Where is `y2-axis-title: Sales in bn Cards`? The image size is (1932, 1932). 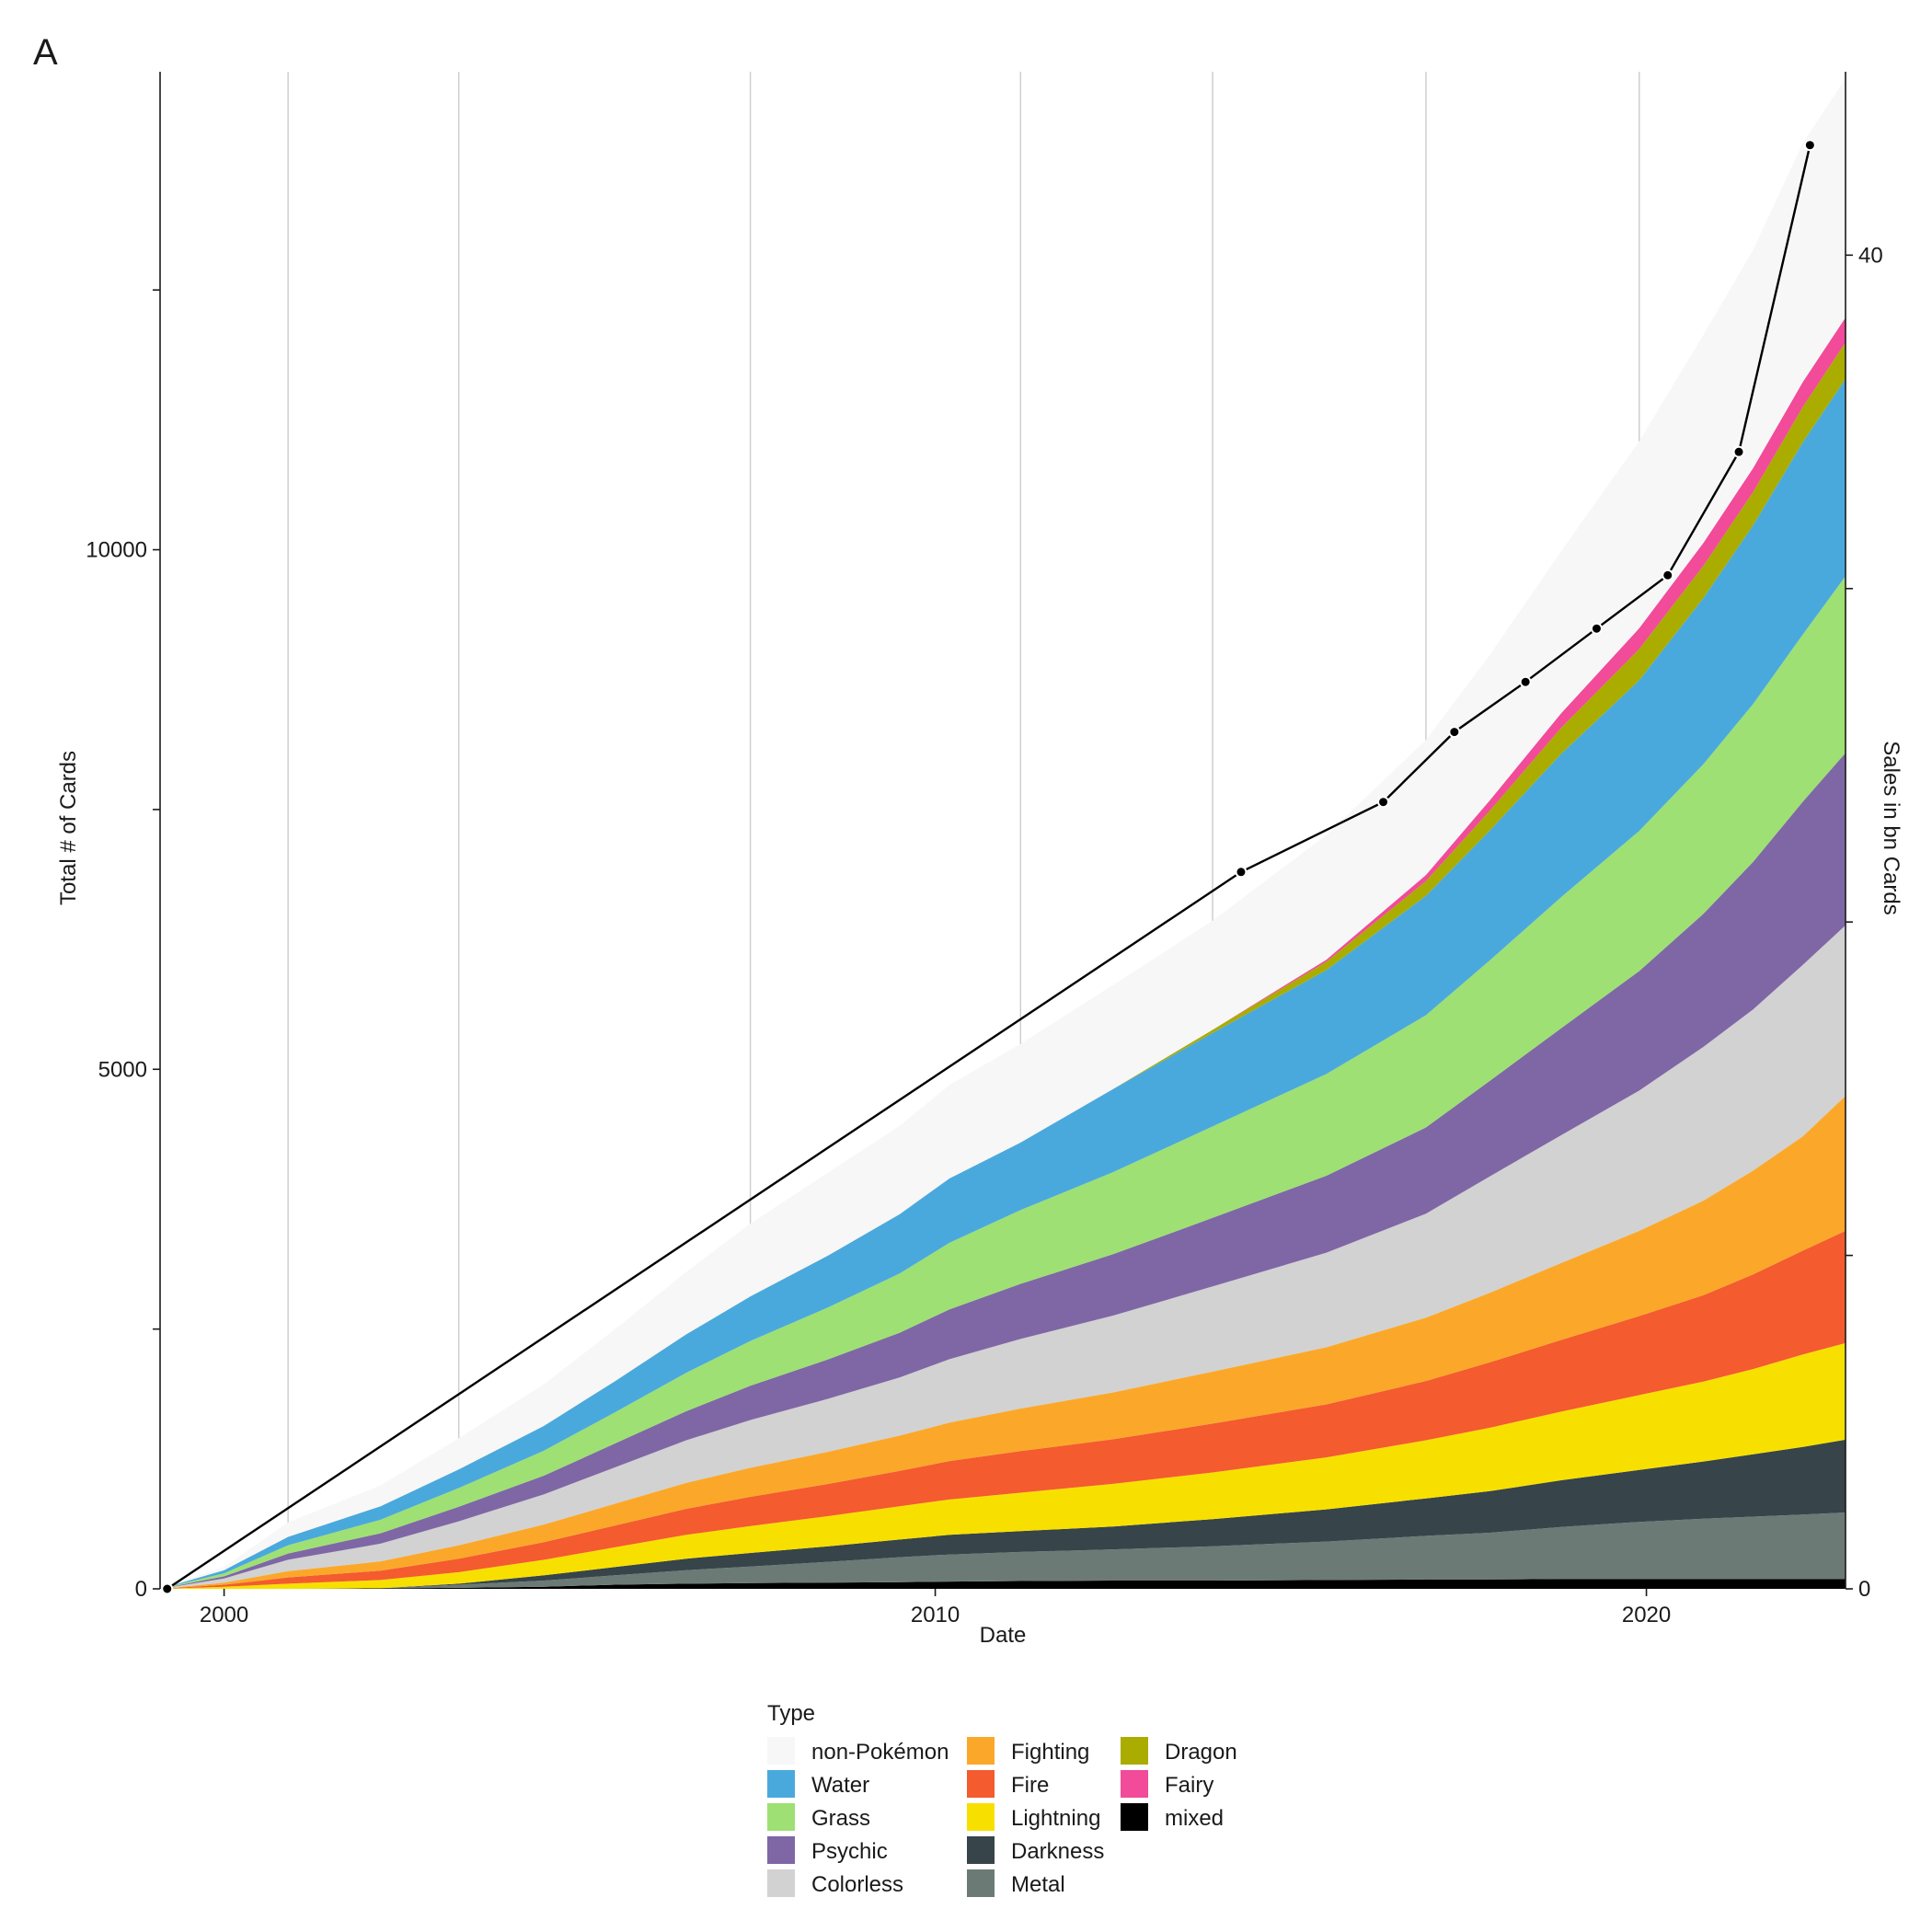
y2-axis-title: Sales in bn Cards is located at coordinates (1891, 827).